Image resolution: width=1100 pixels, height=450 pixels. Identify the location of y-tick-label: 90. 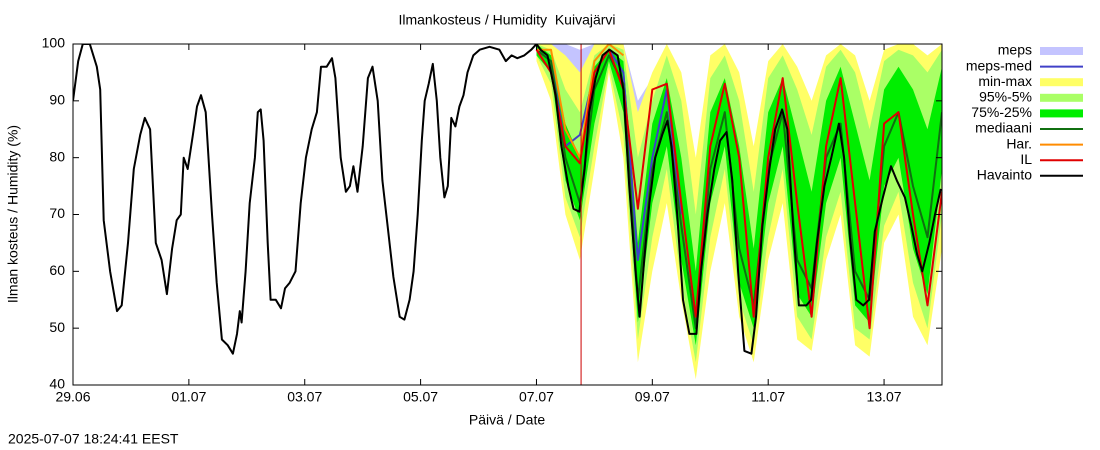
(57, 100).